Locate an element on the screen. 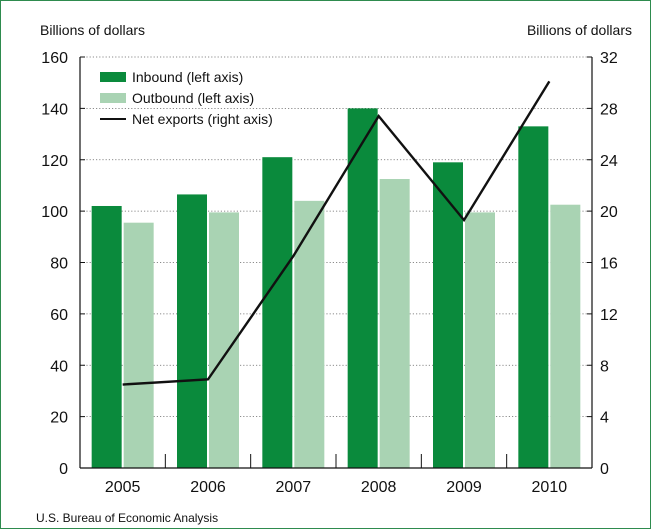 This screenshot has width=651, height=529. tick-label-right-12: 12 is located at coordinates (609, 315).